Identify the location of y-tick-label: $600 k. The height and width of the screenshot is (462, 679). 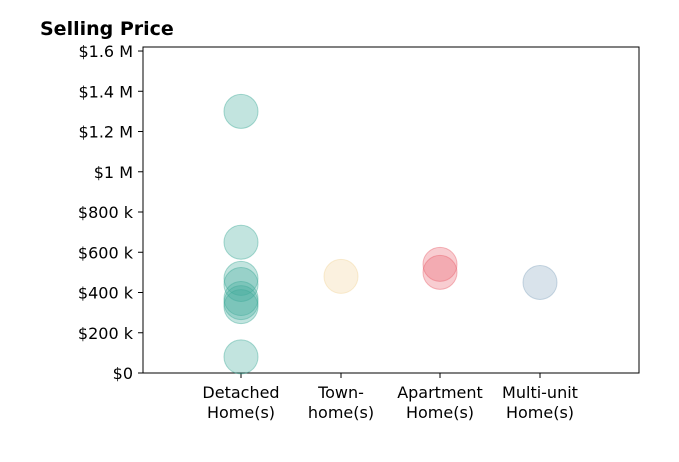
(106, 252).